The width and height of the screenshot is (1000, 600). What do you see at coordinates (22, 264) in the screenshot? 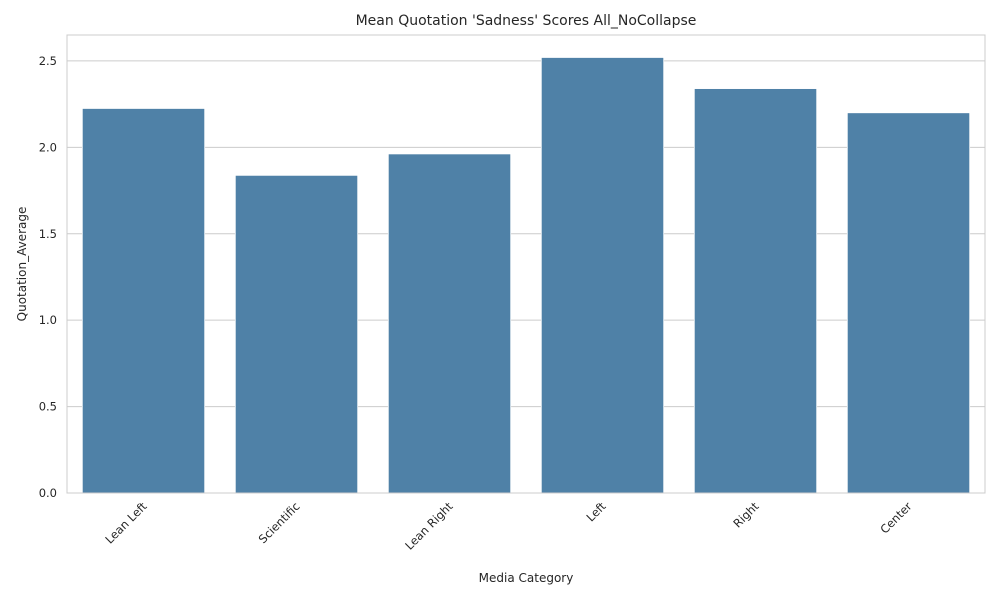
I see `y-axis-label: Quotation_Average` at bounding box center [22, 264].